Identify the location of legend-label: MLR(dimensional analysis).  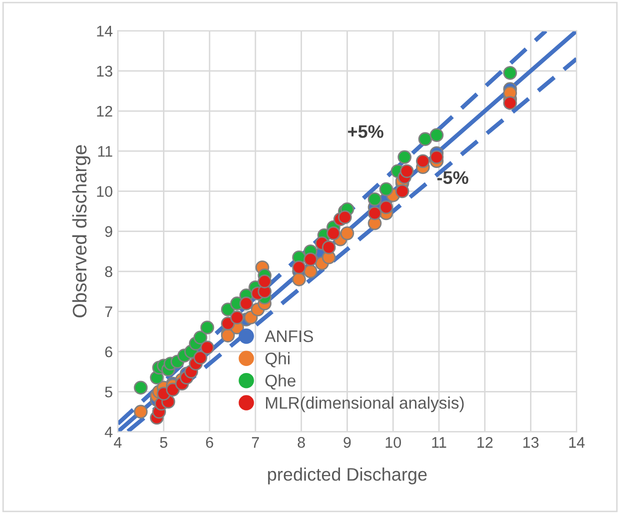
(365, 404).